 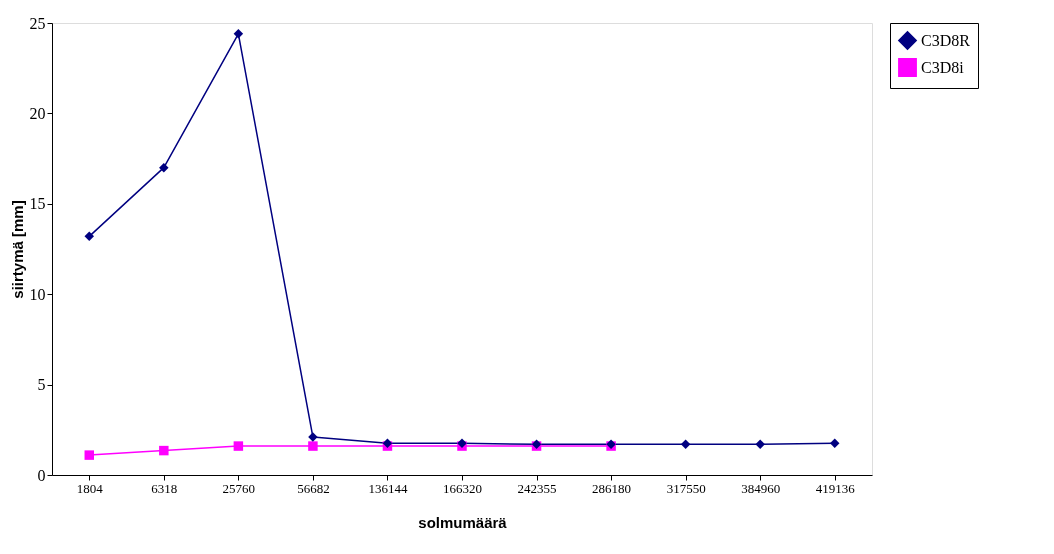 What do you see at coordinates (90, 488) in the screenshot?
I see `x-tick-label: 1804` at bounding box center [90, 488].